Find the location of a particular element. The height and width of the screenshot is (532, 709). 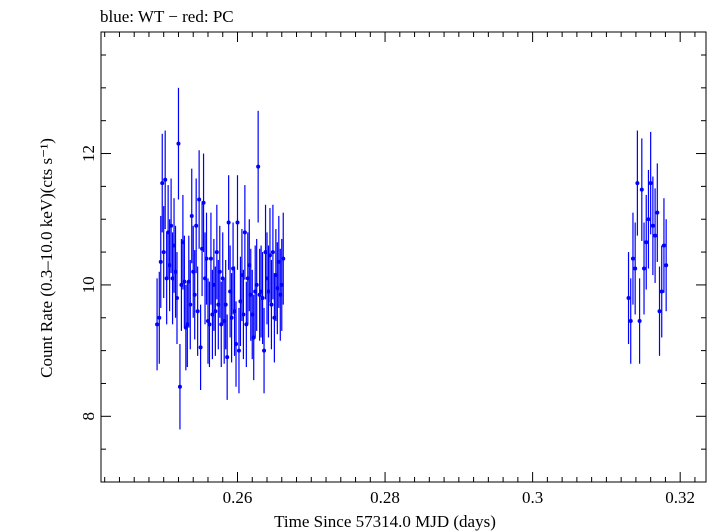

x-tick-label: 0.26 is located at coordinates (238, 497).